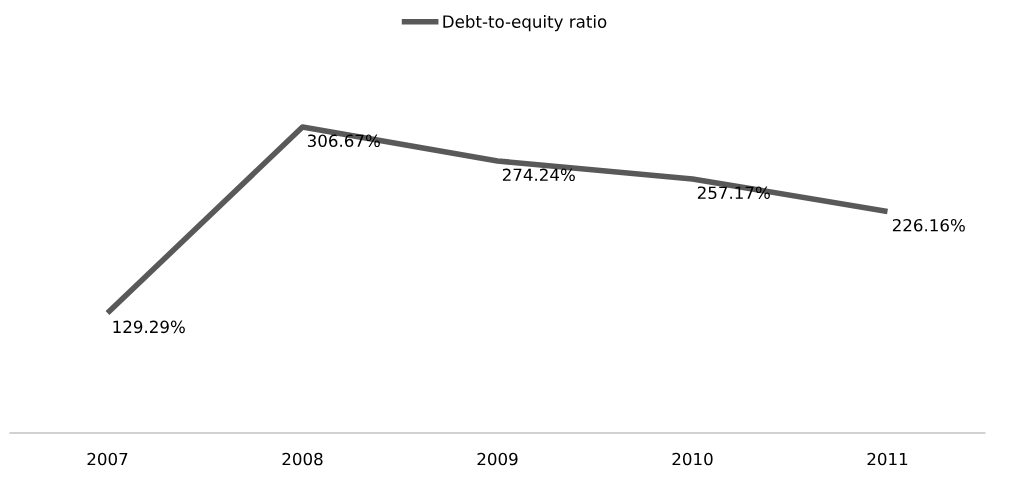 The image size is (1009, 496). I want to click on x-tick-label: 2010, so click(692, 459).